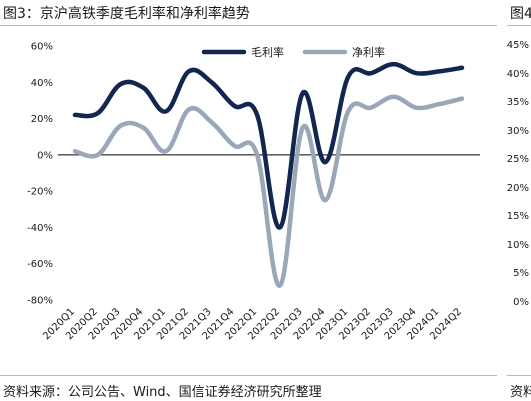 This screenshot has width=531, height=401. What do you see at coordinates (40, 174) in the screenshot?
I see `y-axis-ticks: 60% 40% 20% 0% -20% -40% -60% -80%` at bounding box center [40, 174].